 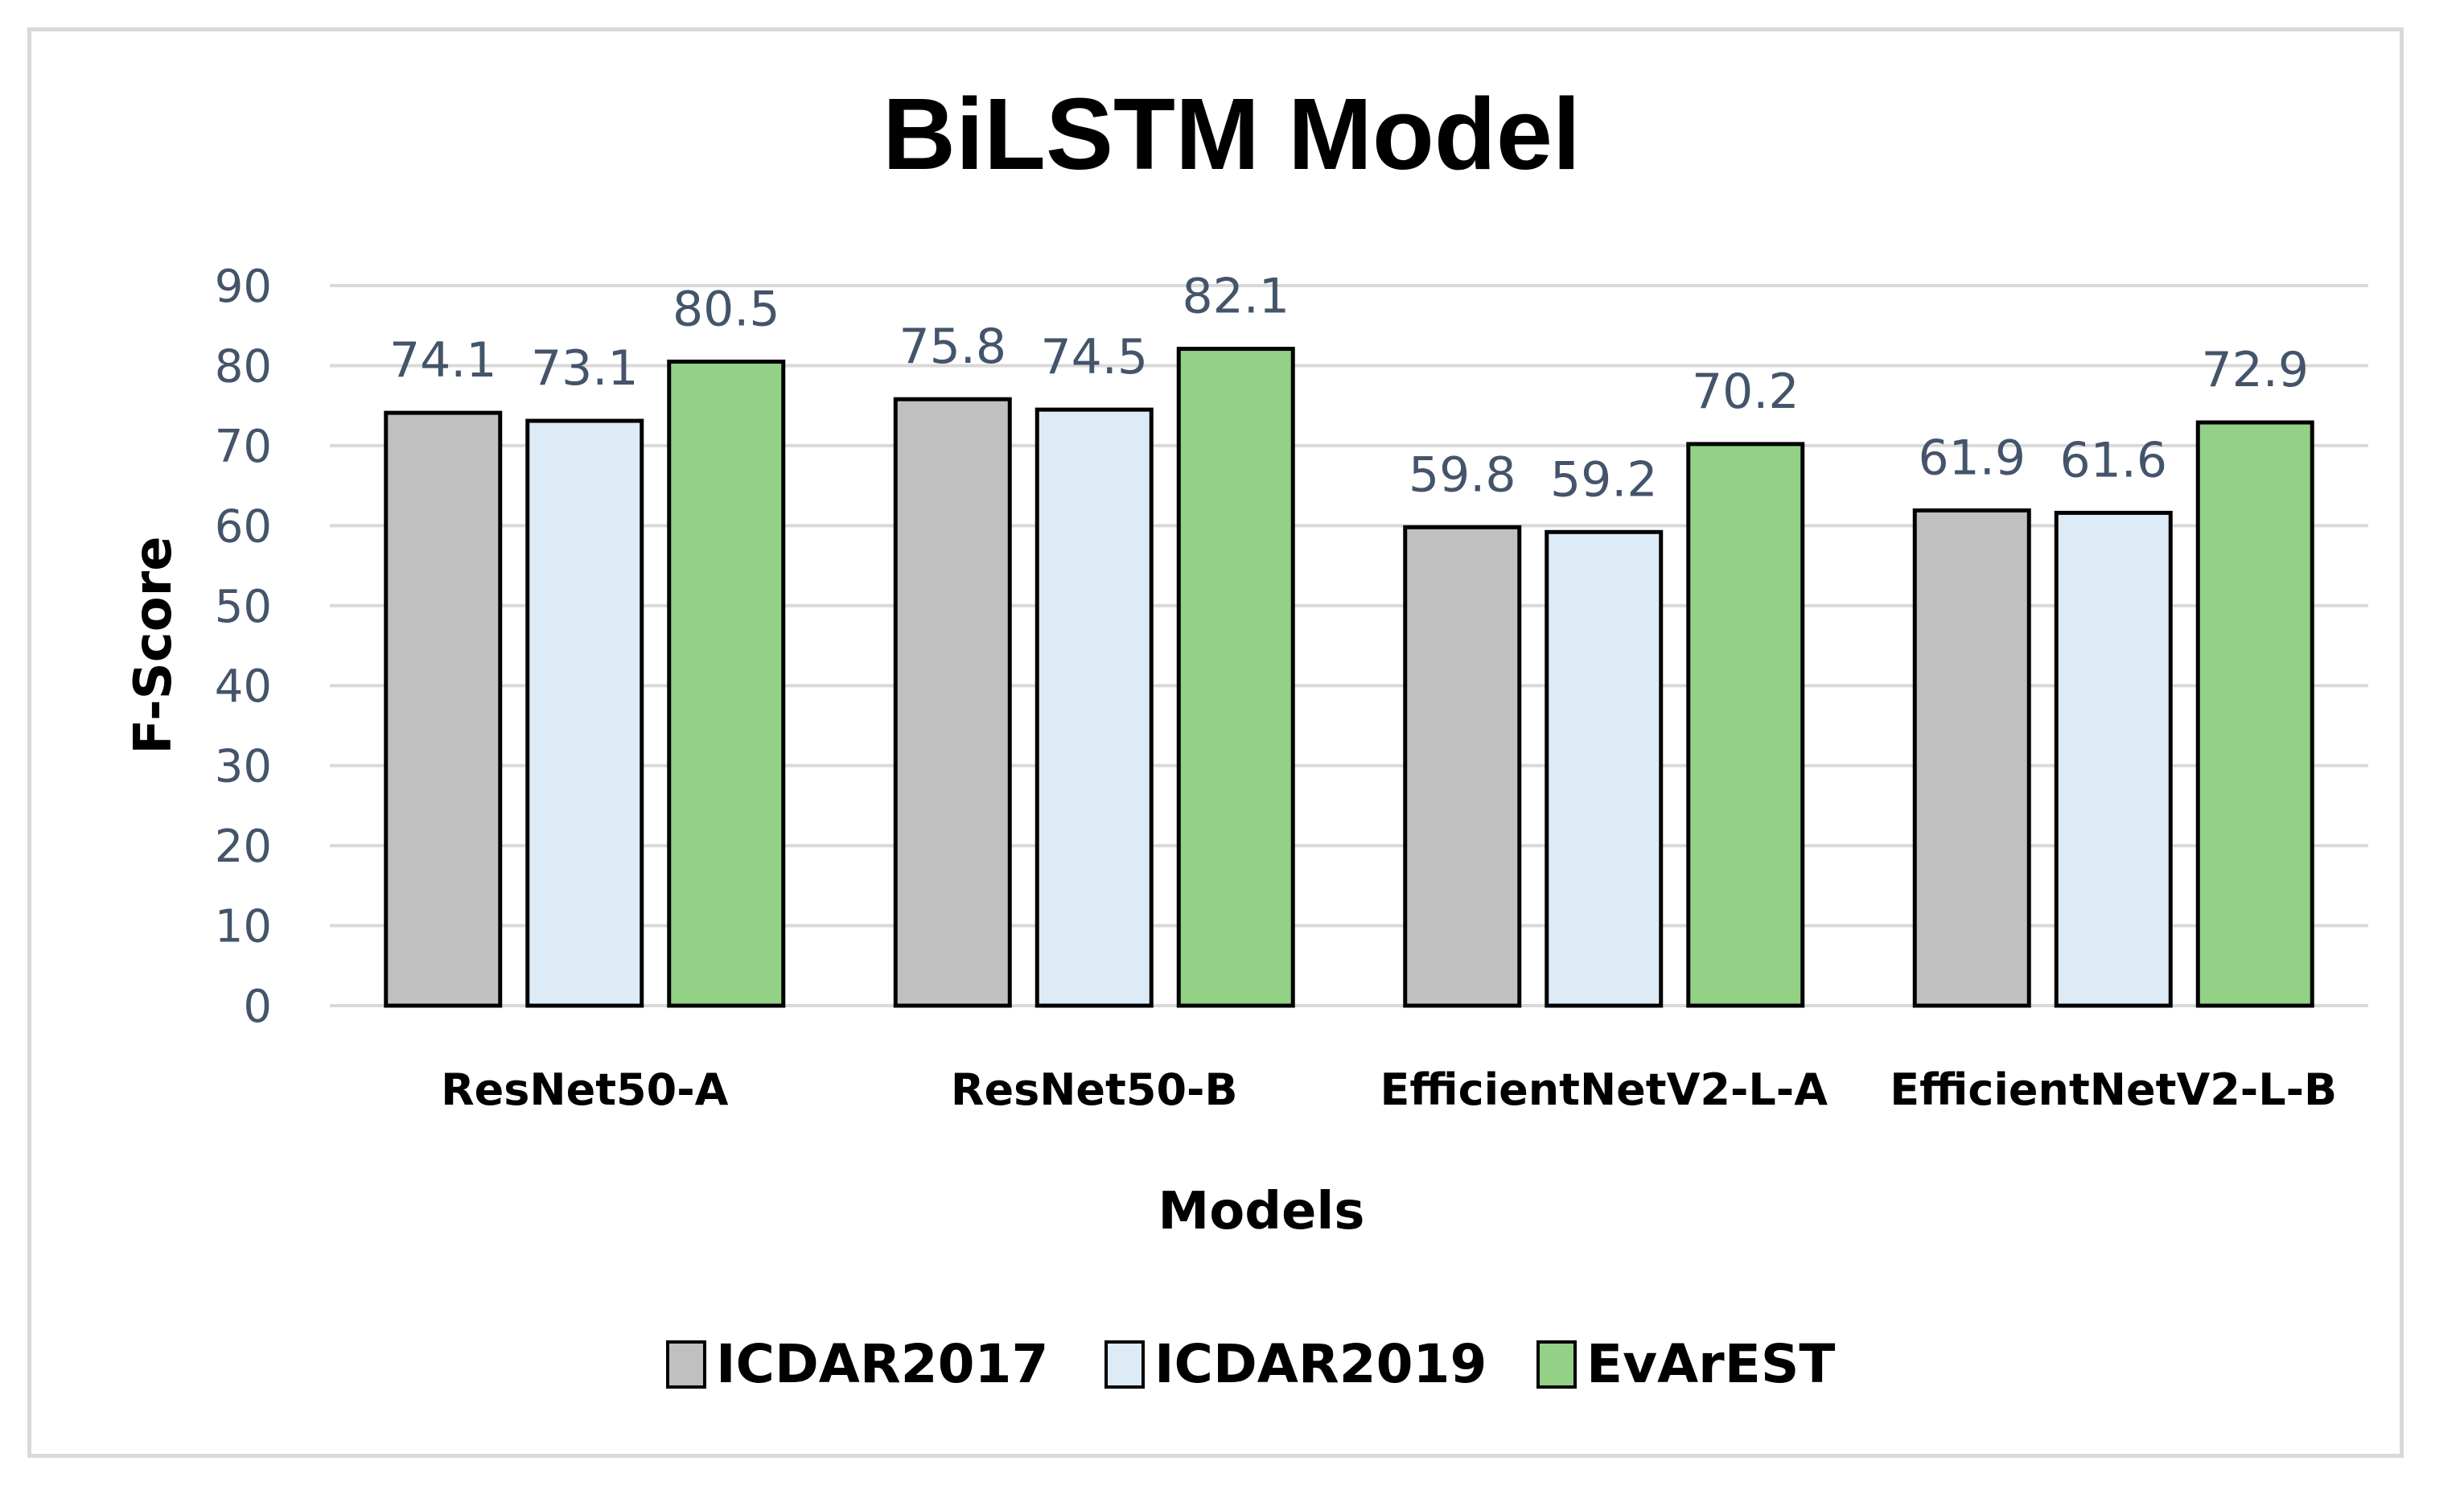 What do you see at coordinates (1462, 475) in the screenshot?
I see `data-label: 59.8` at bounding box center [1462, 475].